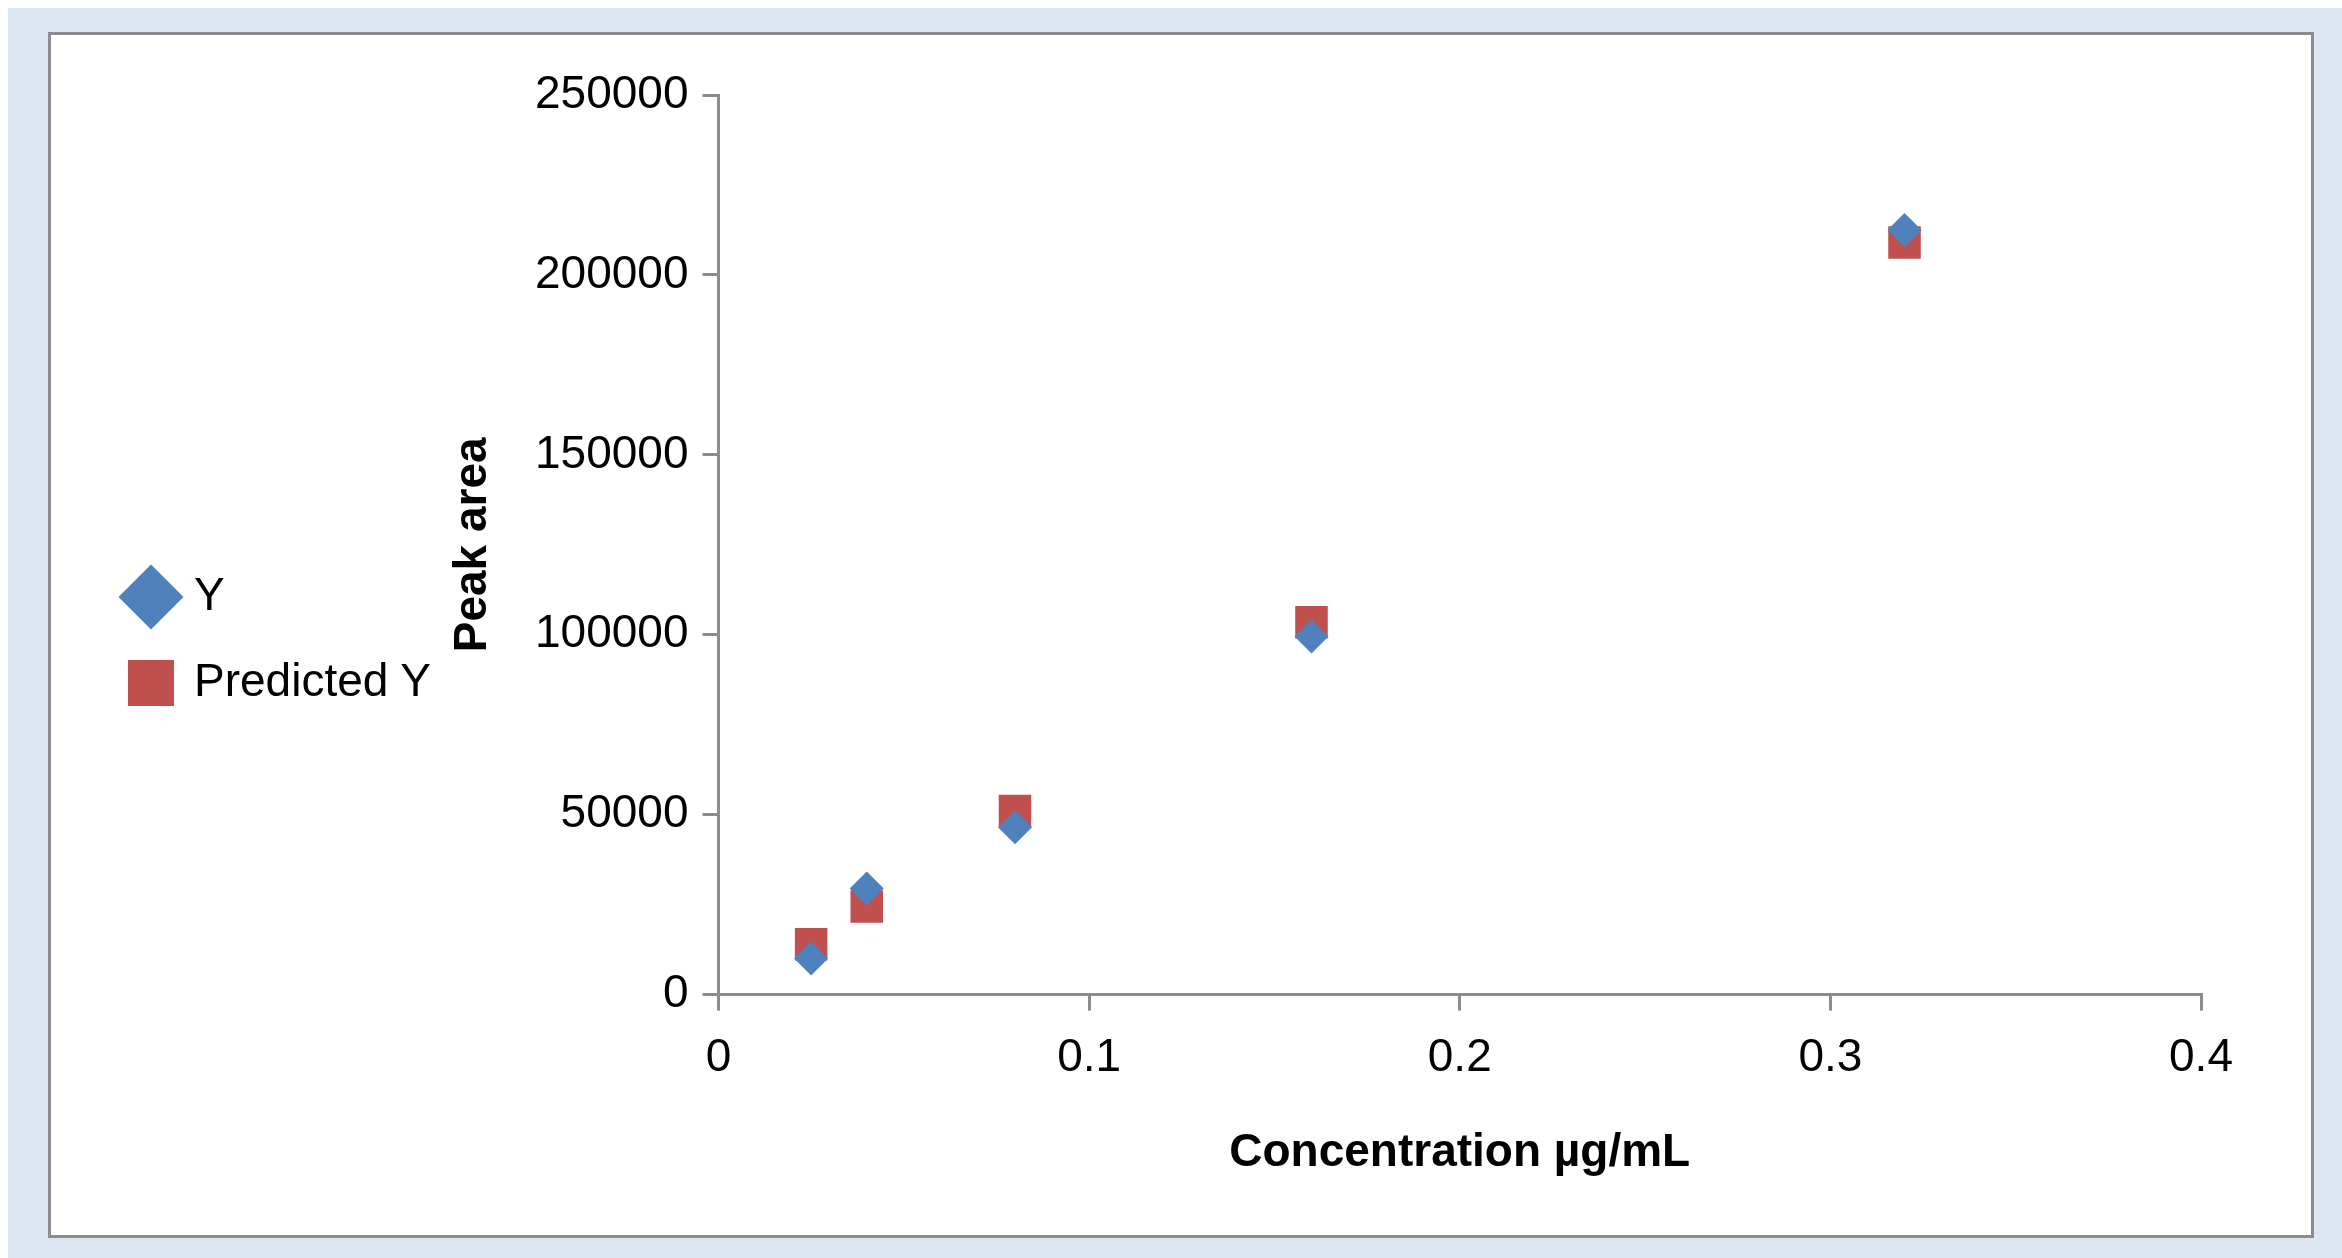  Describe the element at coordinates (1460, 1150) in the screenshot. I see `x-axis-title: Concentration µg/mL` at that location.